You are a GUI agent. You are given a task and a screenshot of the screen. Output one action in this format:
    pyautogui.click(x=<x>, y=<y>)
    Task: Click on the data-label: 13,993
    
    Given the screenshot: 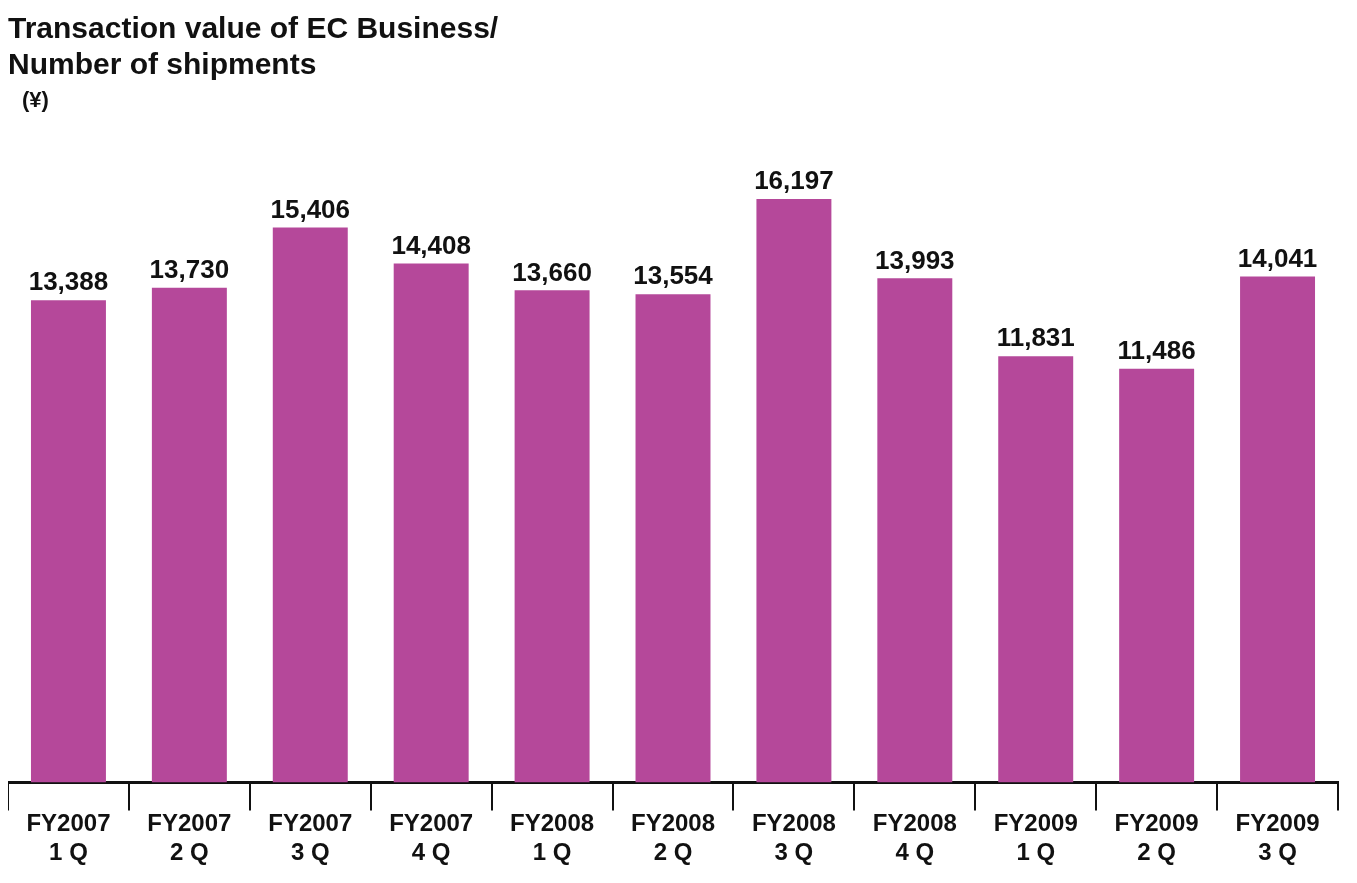 What is the action you would take?
    pyautogui.click(x=915, y=259)
    